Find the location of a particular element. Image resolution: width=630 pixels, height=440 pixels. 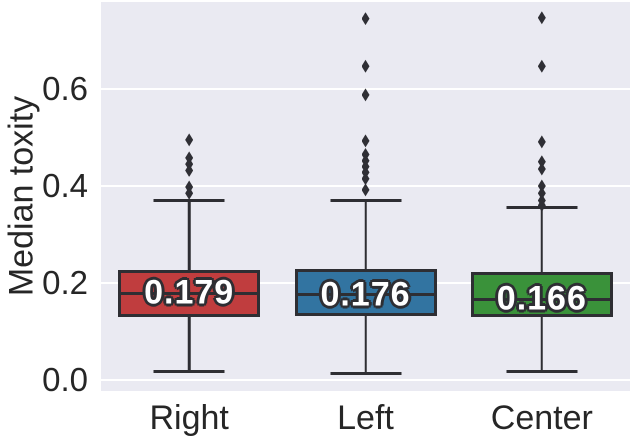

median-label-left: 0.176 is located at coordinates (365, 294).